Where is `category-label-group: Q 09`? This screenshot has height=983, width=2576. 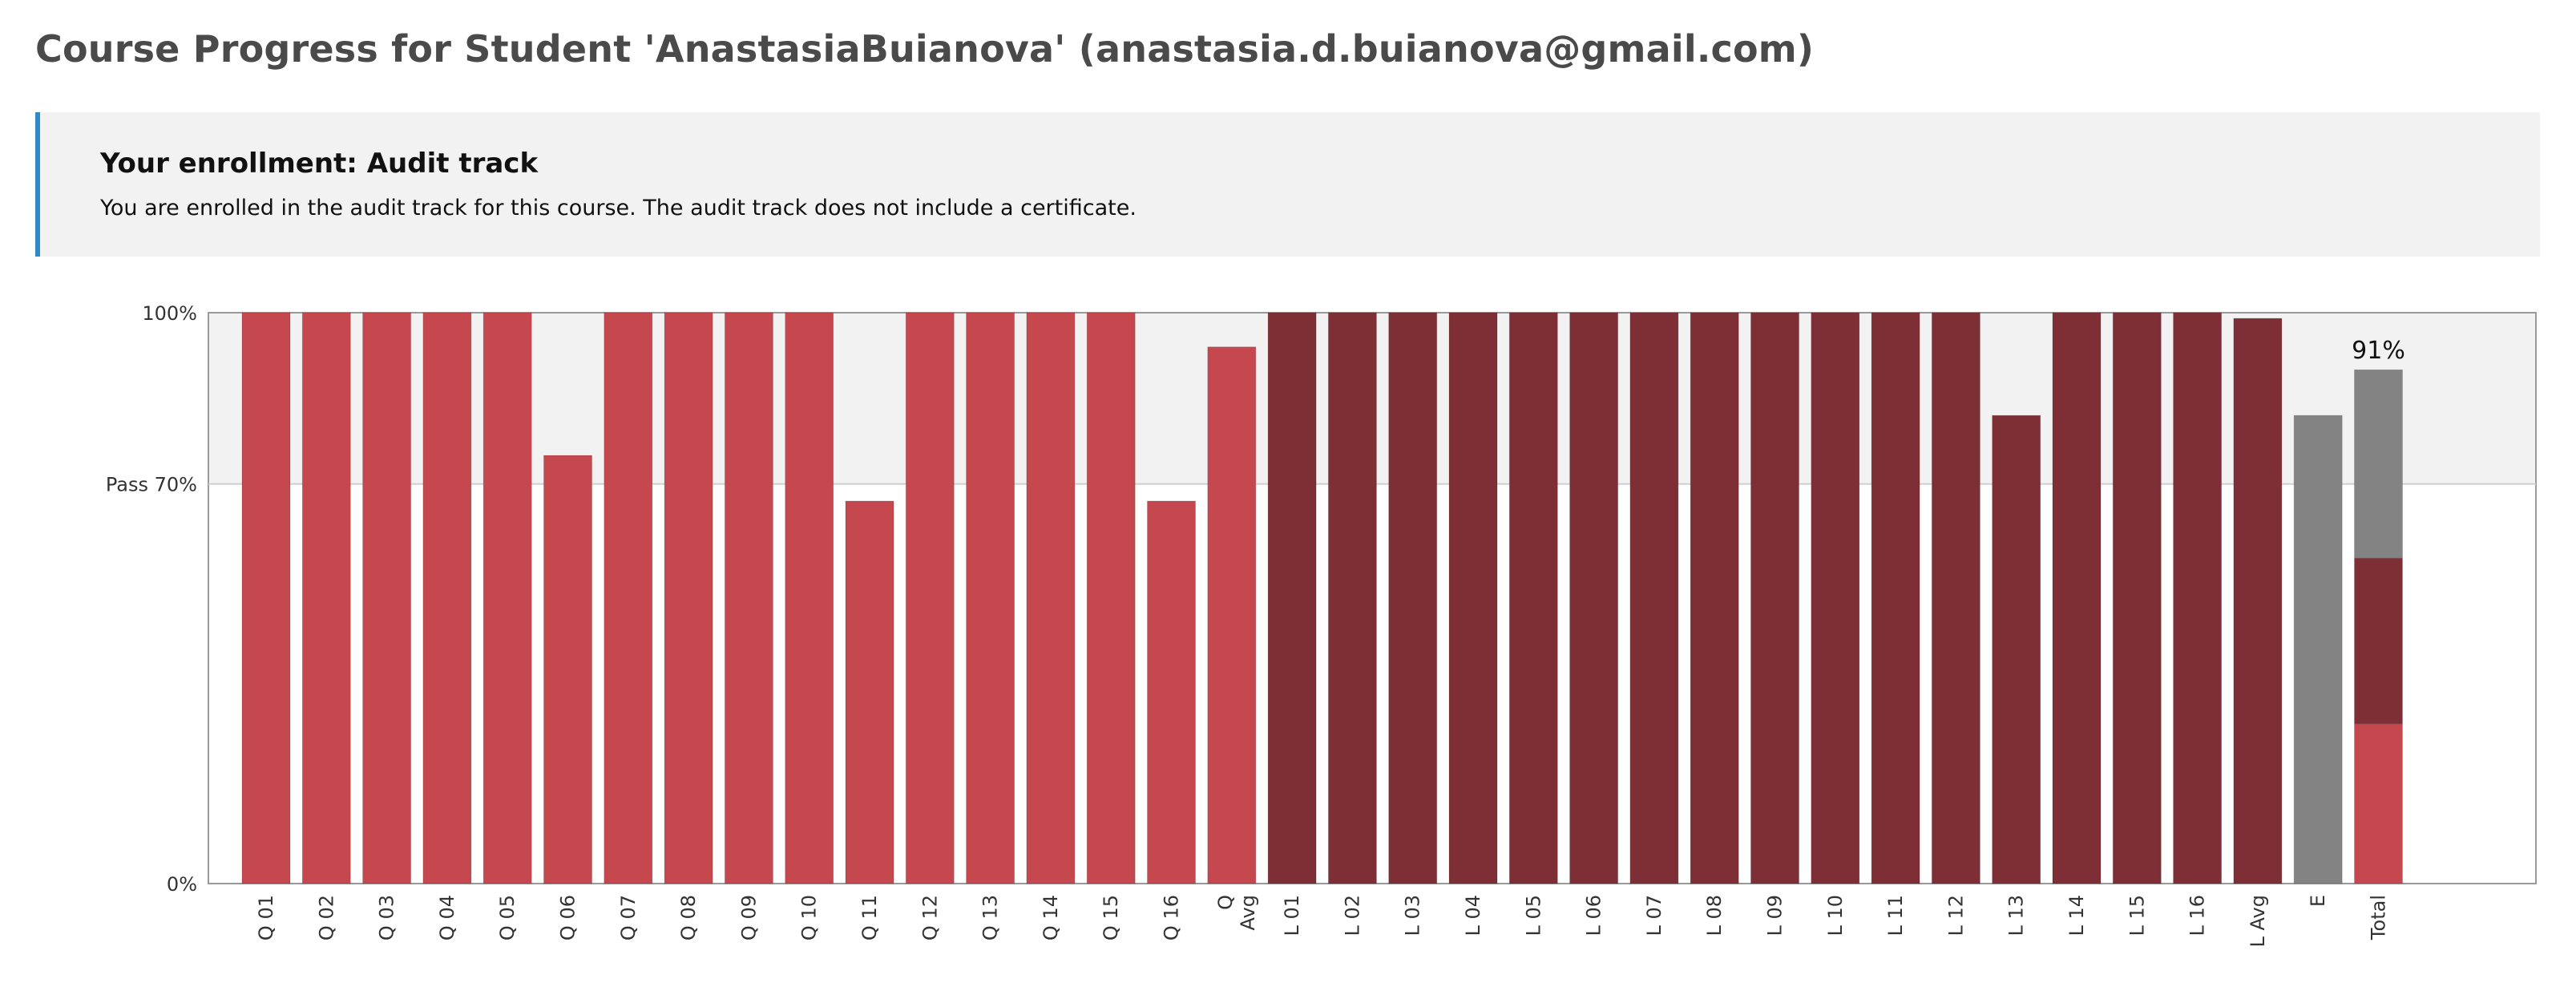 category-label-group: Q 09 is located at coordinates (749, 918).